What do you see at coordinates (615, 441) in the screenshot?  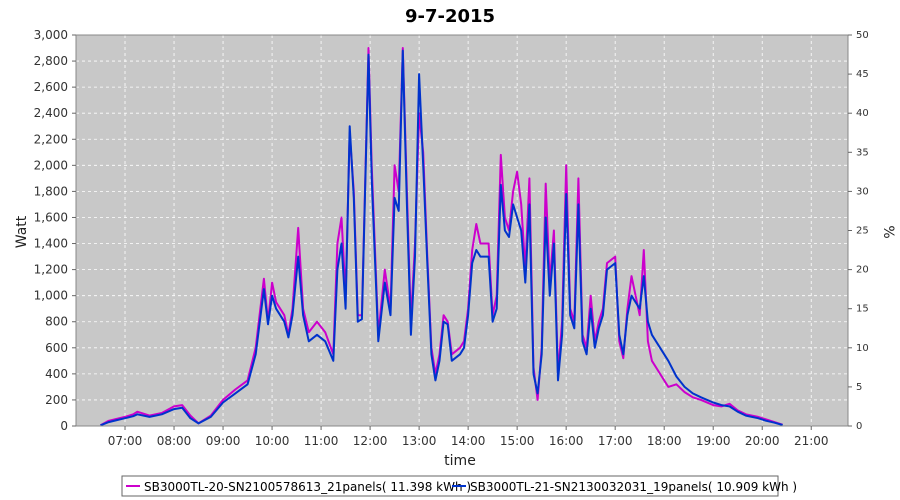 I see `x-tick-label: 17:00` at bounding box center [615, 441].